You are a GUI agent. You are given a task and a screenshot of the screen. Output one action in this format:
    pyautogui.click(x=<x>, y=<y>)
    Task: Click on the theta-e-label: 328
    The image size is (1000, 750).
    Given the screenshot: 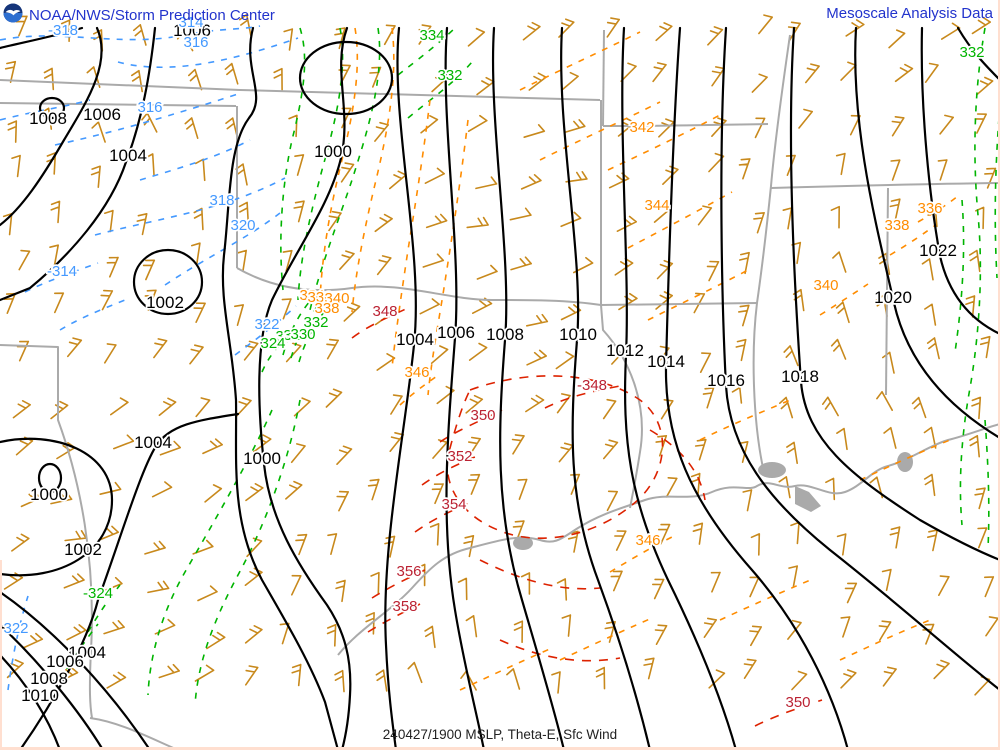 What is the action you would take?
    pyautogui.click(x=295, y=335)
    